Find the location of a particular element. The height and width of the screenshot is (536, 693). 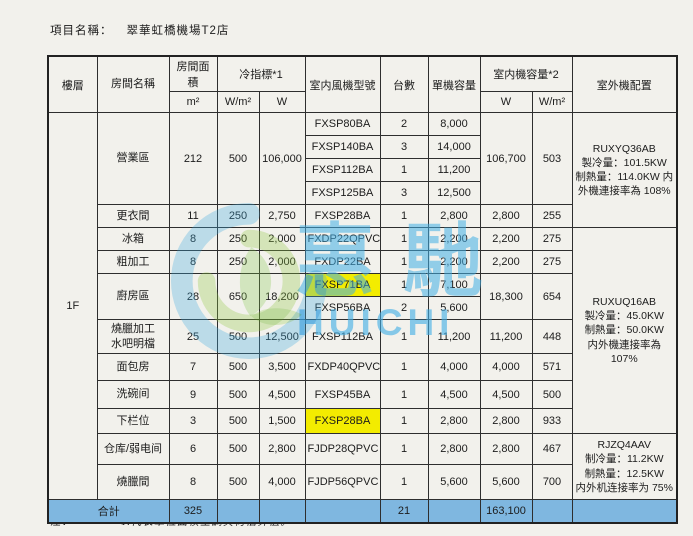

total-qty-cell: 21 is located at coordinates (404, 511).